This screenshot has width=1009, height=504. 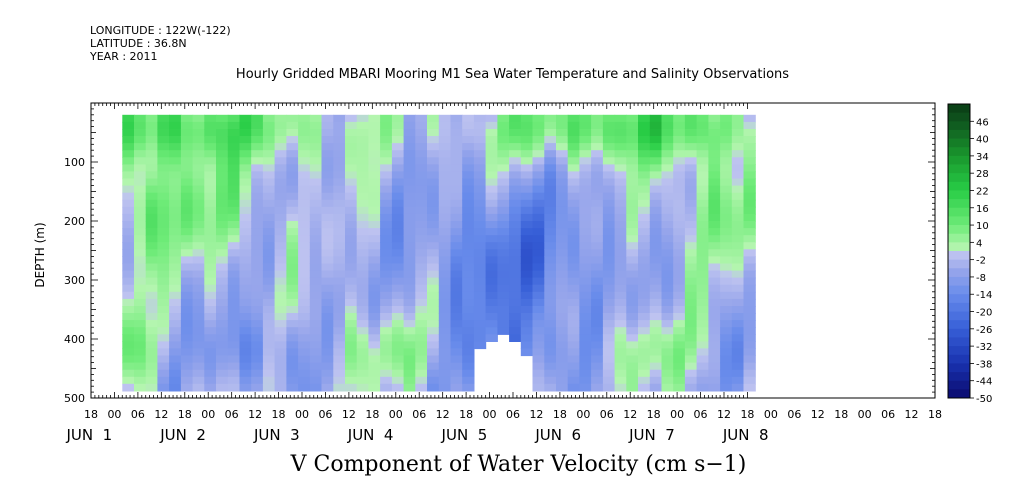 What do you see at coordinates (74, 398) in the screenshot?
I see `y-tick-label: 500` at bounding box center [74, 398].